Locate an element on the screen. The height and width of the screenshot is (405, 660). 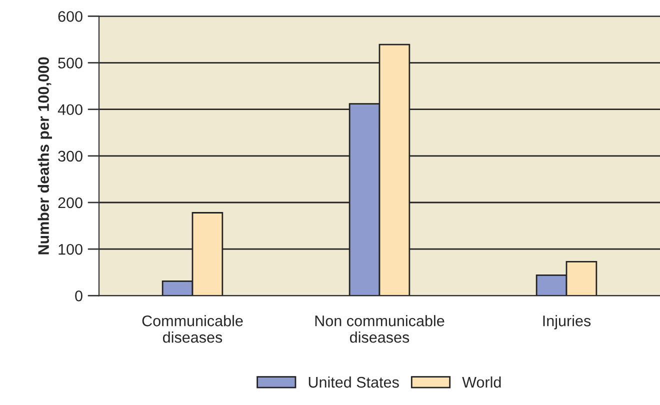
y-tick-label: 200 is located at coordinates (70, 202).